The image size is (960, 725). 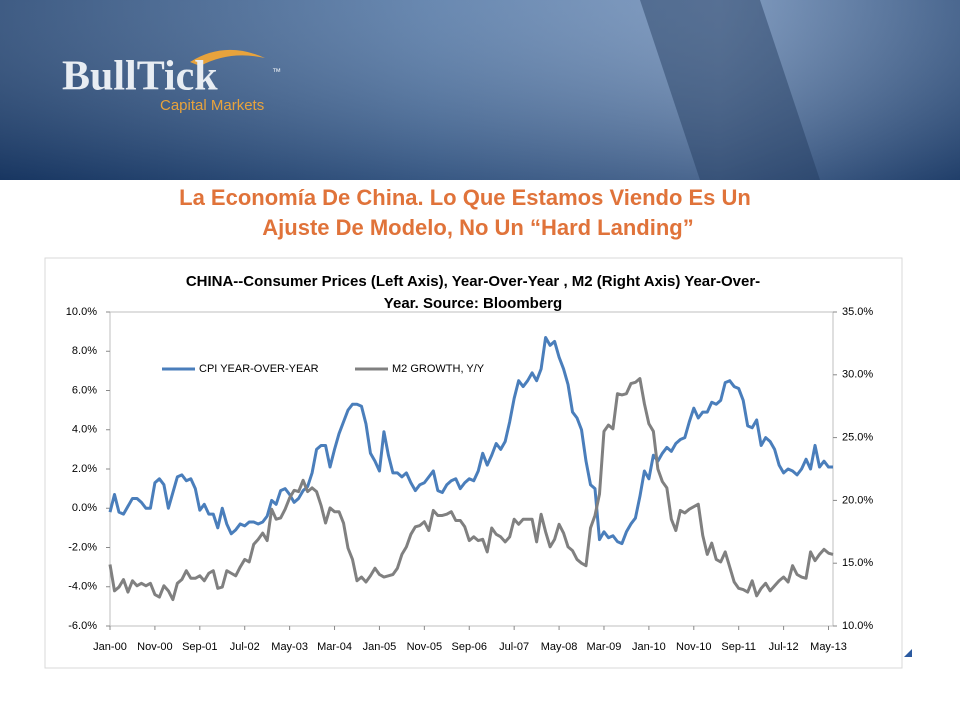 I want to click on x-tick-label: Jul-12, so click(x=784, y=647).